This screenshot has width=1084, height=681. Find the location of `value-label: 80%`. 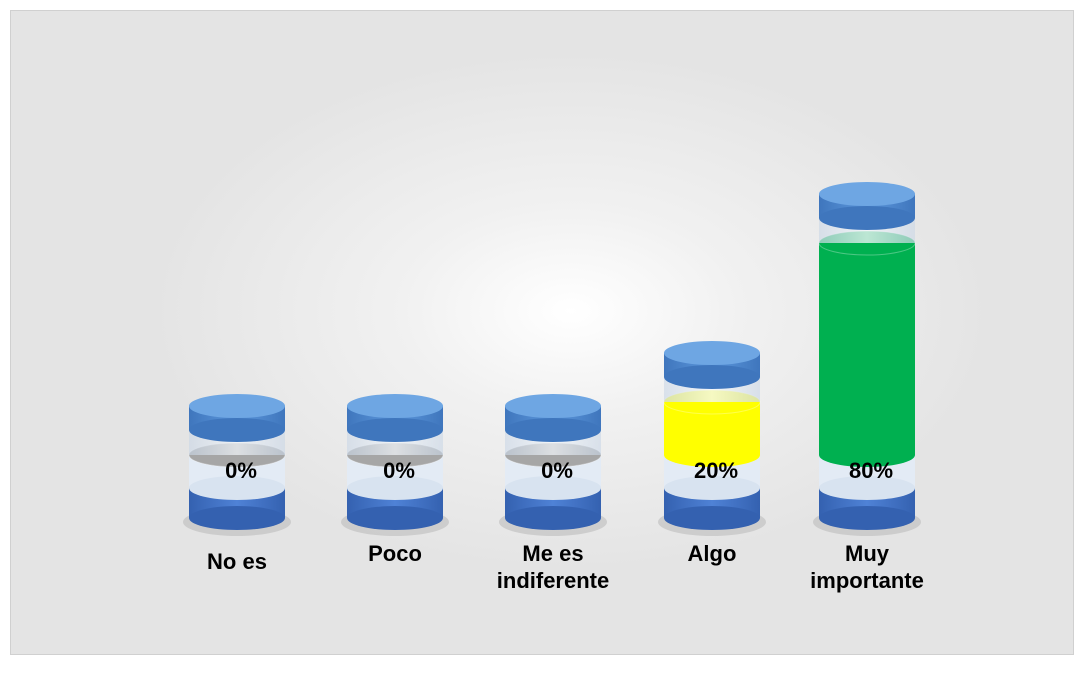

value-label: 80% is located at coordinates (871, 470).